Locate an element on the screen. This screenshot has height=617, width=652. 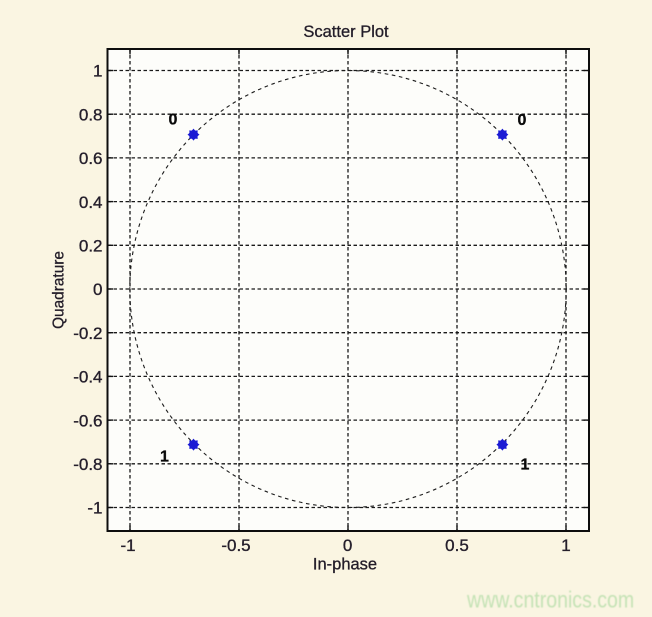
svg-text: -0.4 is located at coordinates (87, 377).